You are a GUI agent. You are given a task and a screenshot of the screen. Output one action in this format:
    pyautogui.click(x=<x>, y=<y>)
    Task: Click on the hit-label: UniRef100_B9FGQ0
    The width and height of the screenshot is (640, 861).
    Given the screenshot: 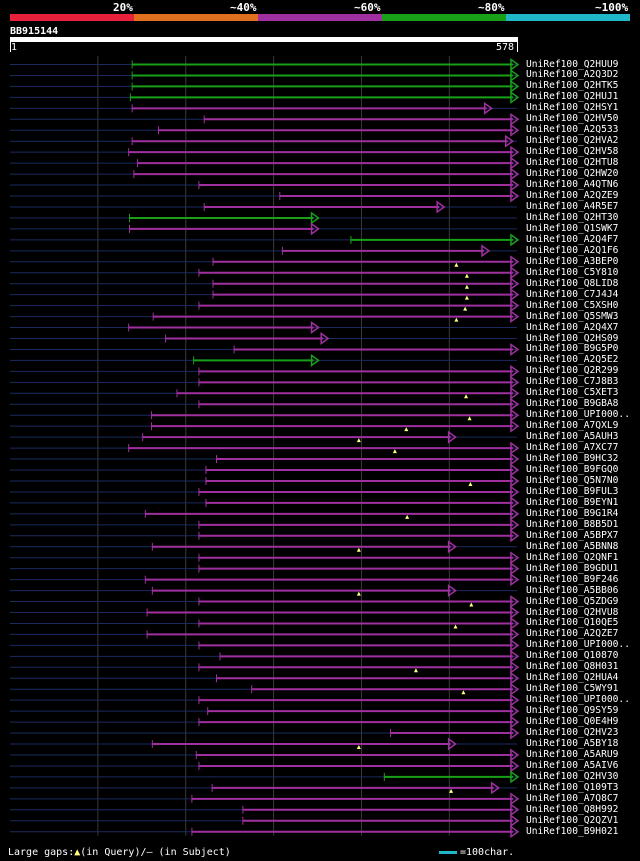 What is the action you would take?
    pyautogui.click(x=572, y=470)
    